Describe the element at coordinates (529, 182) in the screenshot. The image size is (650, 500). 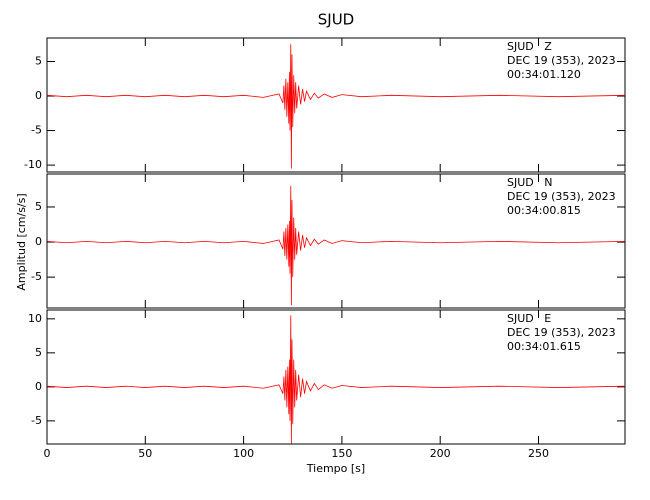
I see `annotation: SJUD N` at that location.